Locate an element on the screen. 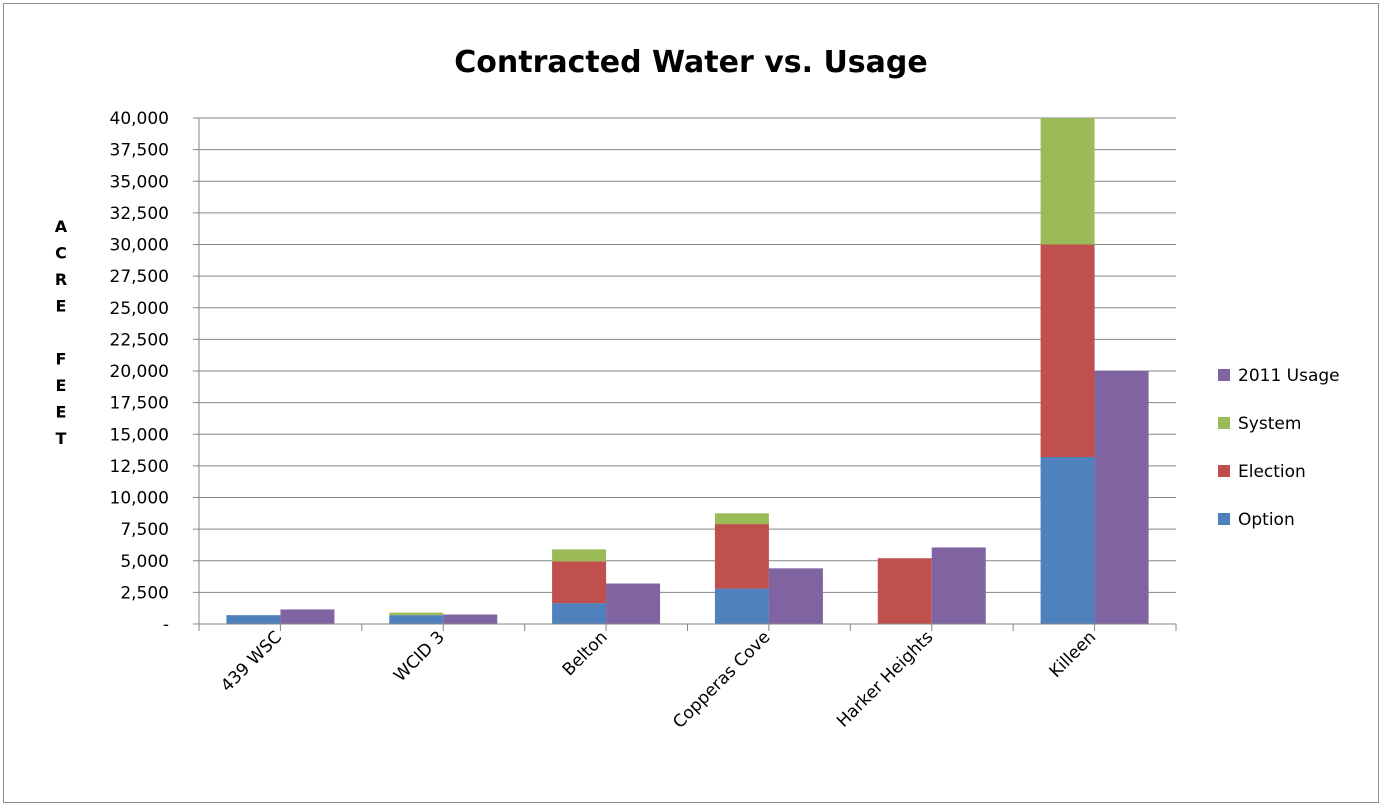 The height and width of the screenshot is (803, 1383). y-tick-label: 22,500 is located at coordinates (139, 340).